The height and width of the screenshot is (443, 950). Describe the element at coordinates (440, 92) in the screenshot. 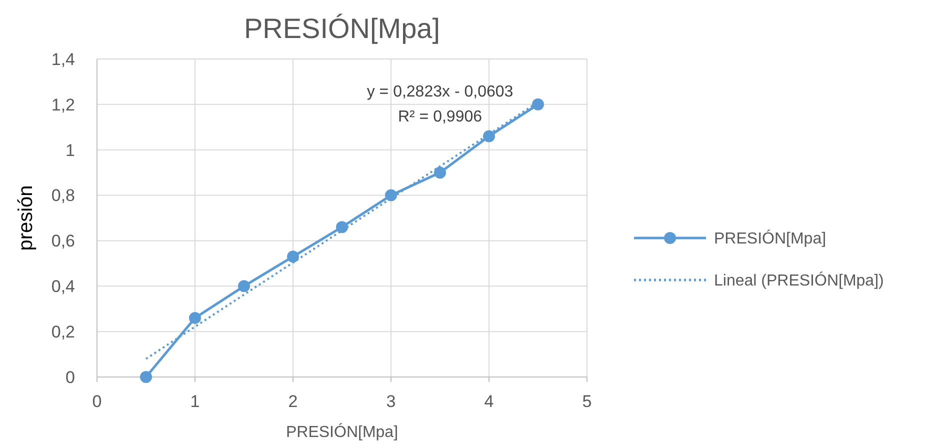

I see `annotation: y = 0,2823x - 0,0603` at that location.